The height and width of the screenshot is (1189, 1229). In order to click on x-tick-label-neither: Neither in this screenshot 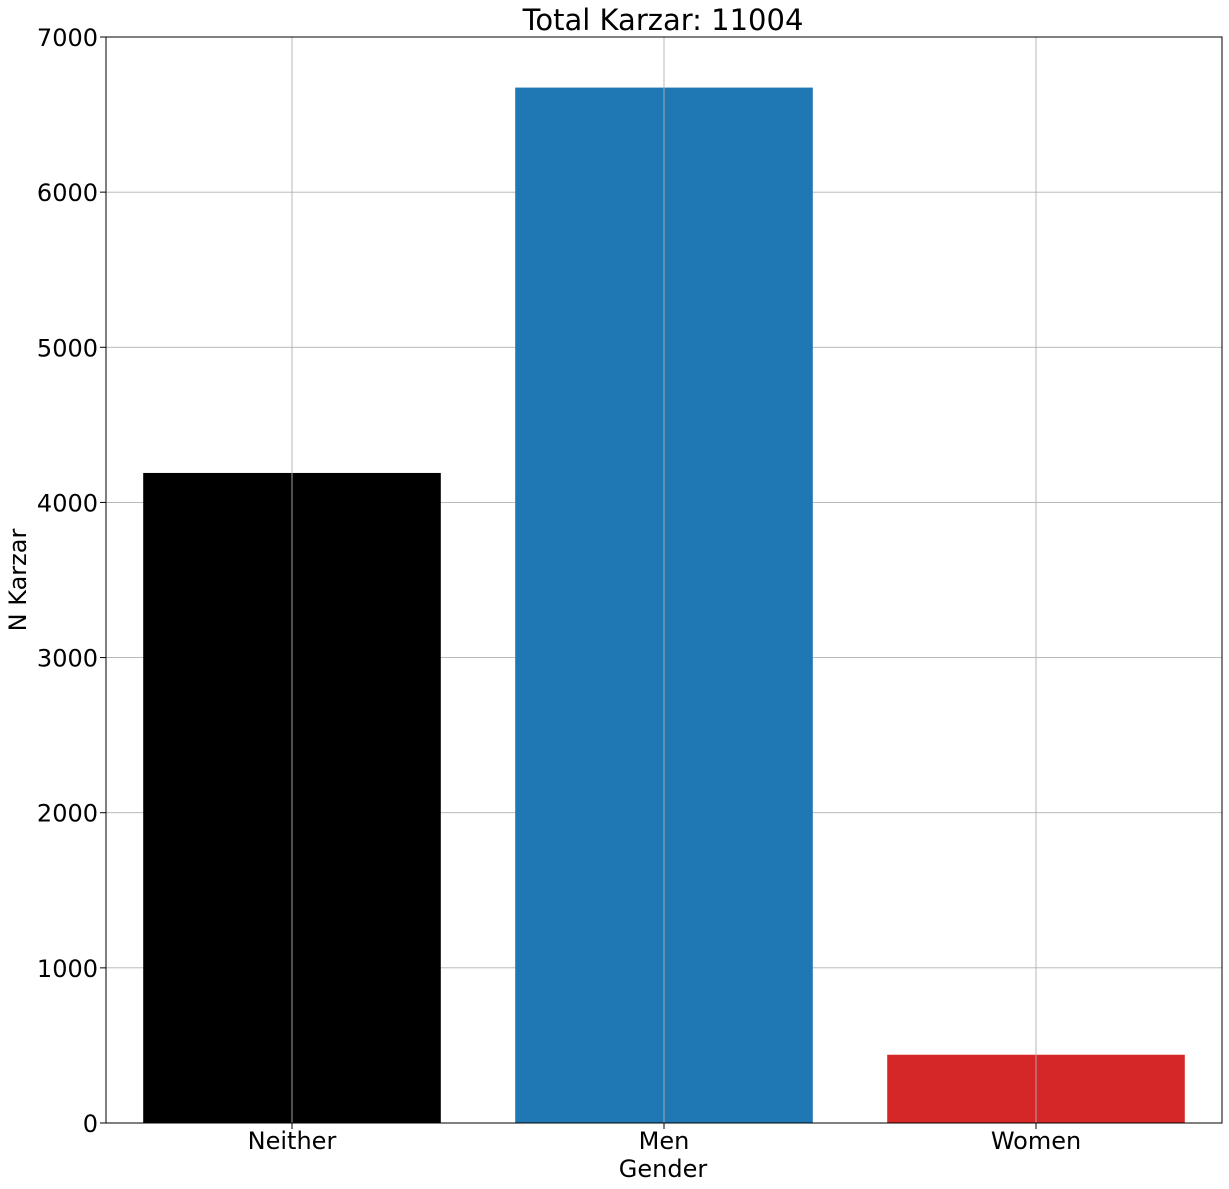, I will do `click(292, 1141)`.